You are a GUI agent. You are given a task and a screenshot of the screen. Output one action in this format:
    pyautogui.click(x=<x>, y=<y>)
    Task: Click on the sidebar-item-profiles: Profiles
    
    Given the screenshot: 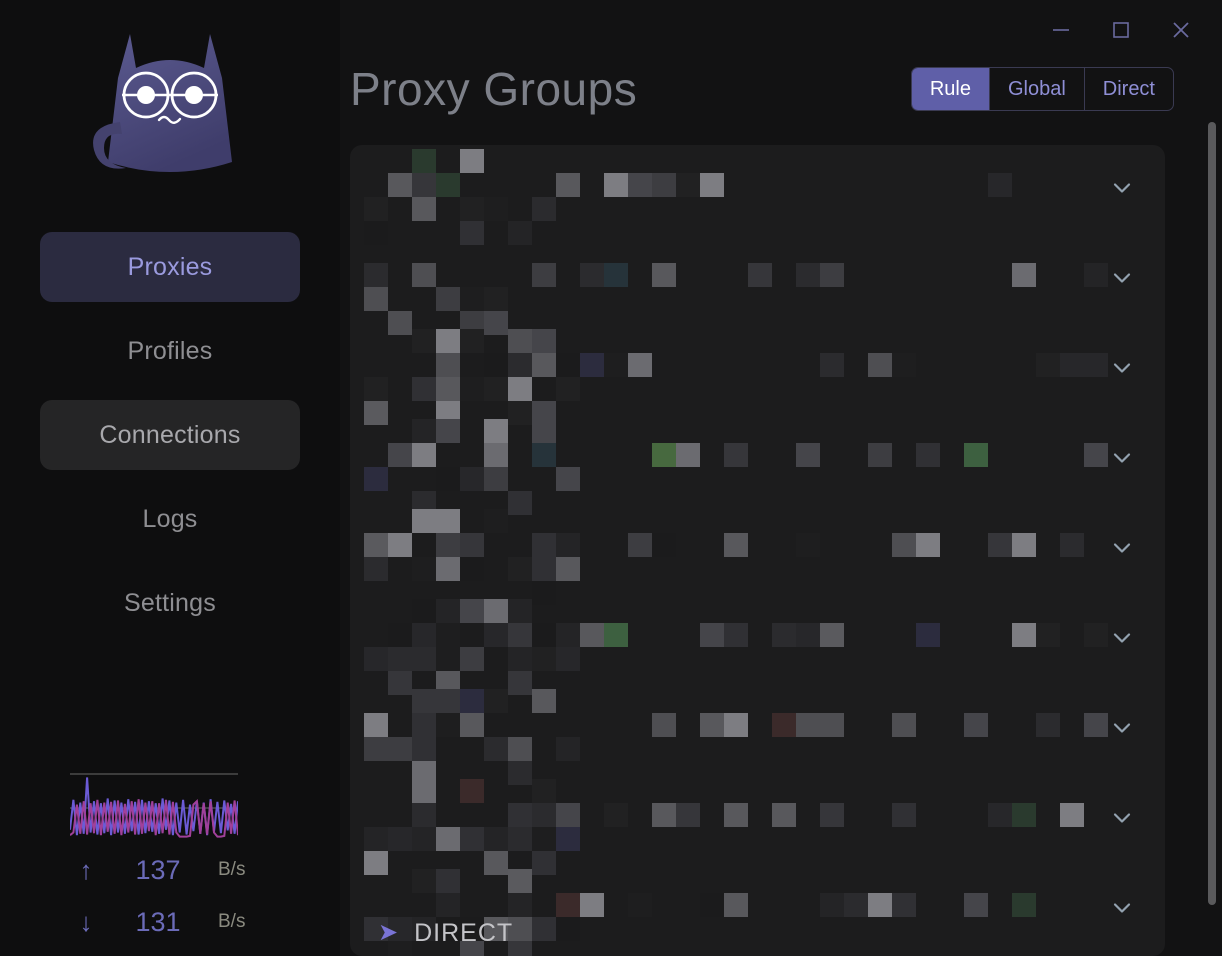 What is the action you would take?
    pyautogui.click(x=170, y=351)
    